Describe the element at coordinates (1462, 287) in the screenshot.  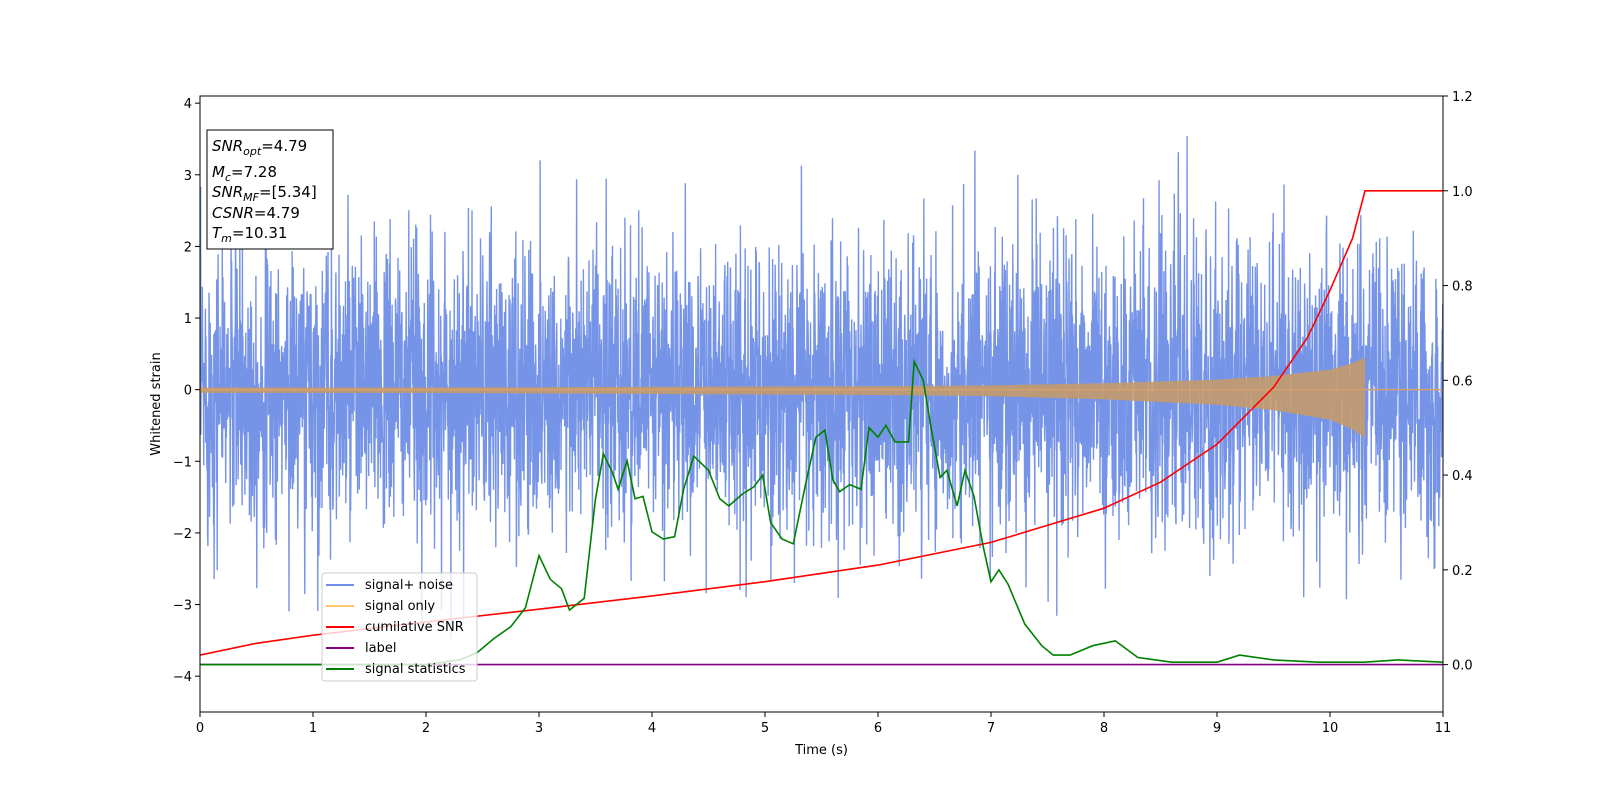
I see `y2-tick-label: 0.8` at that location.